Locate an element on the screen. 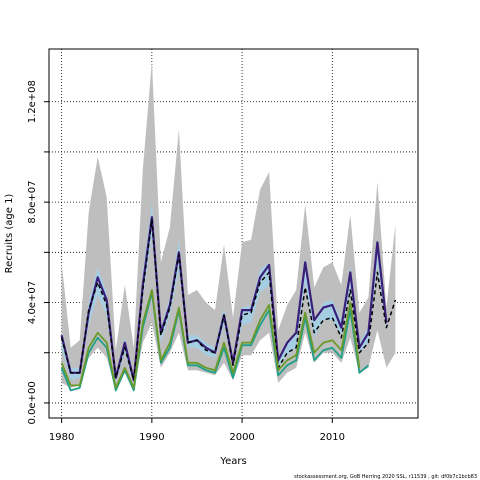 Image resolution: width=480 pixels, height=480 pixels. x-tick-label: 1990 is located at coordinates (151, 437).